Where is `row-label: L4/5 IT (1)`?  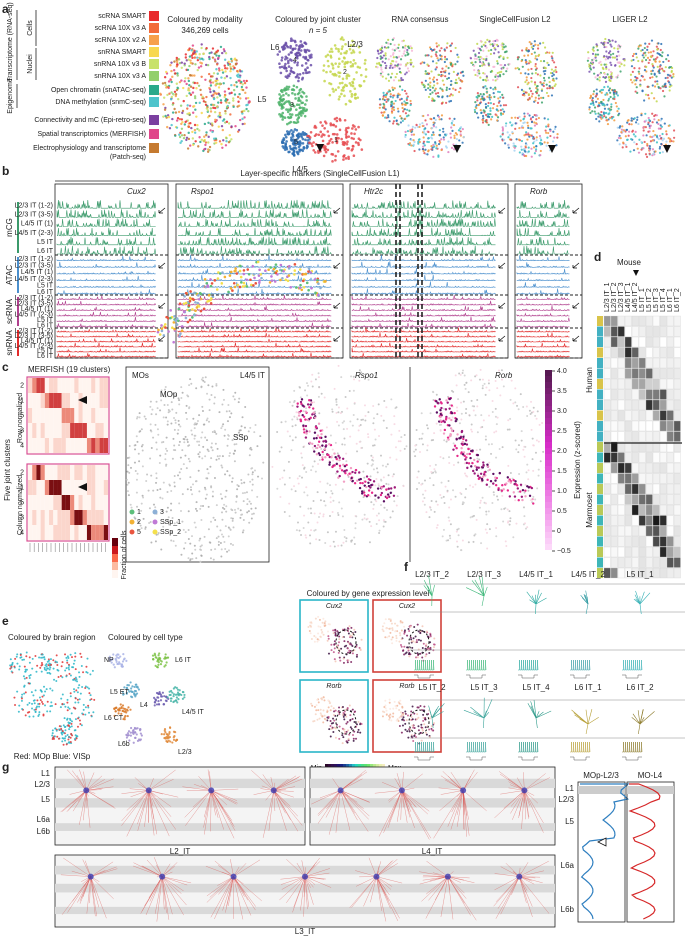
row-label: L4/5 IT (1) is located at coordinates (37, 309).